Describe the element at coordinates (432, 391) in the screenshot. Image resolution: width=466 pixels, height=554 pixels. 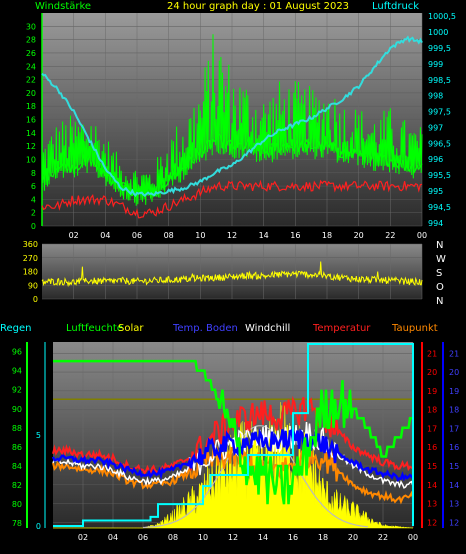
I see `temperature-tick-label: 19` at that location.